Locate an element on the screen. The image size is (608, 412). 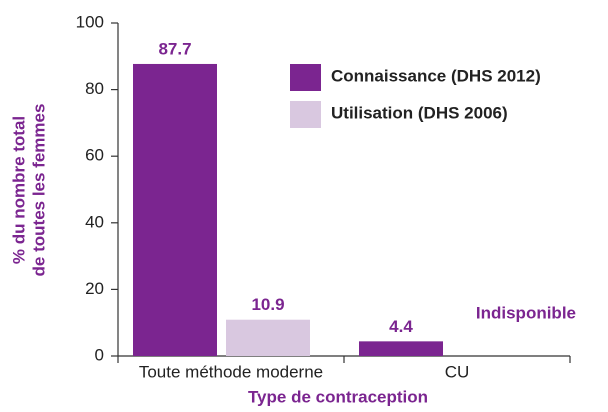
x-tick-label: CU is located at coordinates (457, 371).